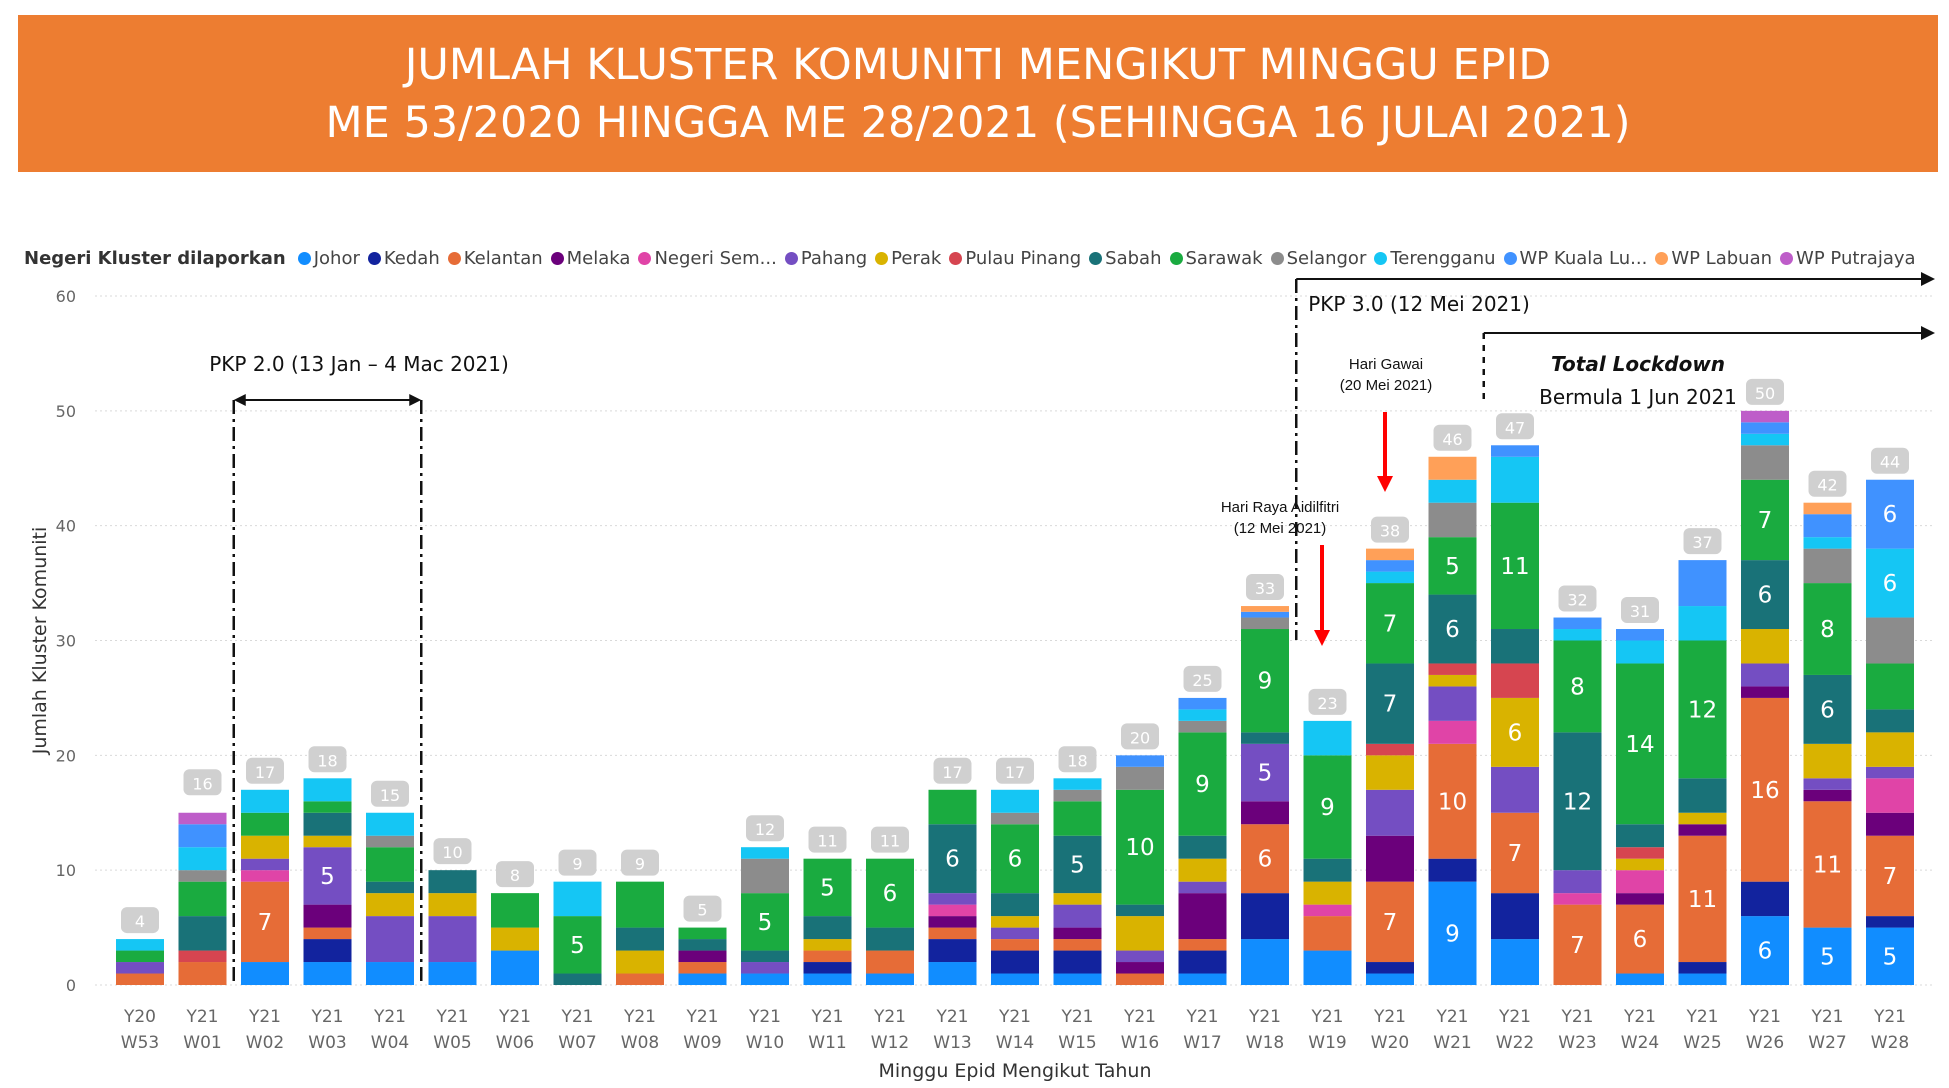  What do you see at coordinates (390, 1043) in the screenshot?
I see `x-tick-label: W04` at bounding box center [390, 1043].